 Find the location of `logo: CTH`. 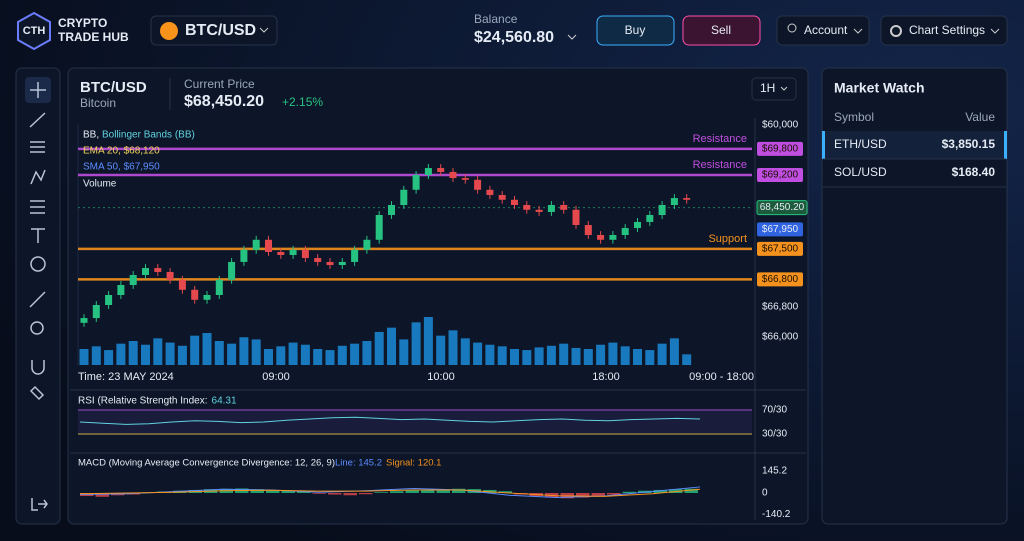

logo: CTH is located at coordinates (34, 31).